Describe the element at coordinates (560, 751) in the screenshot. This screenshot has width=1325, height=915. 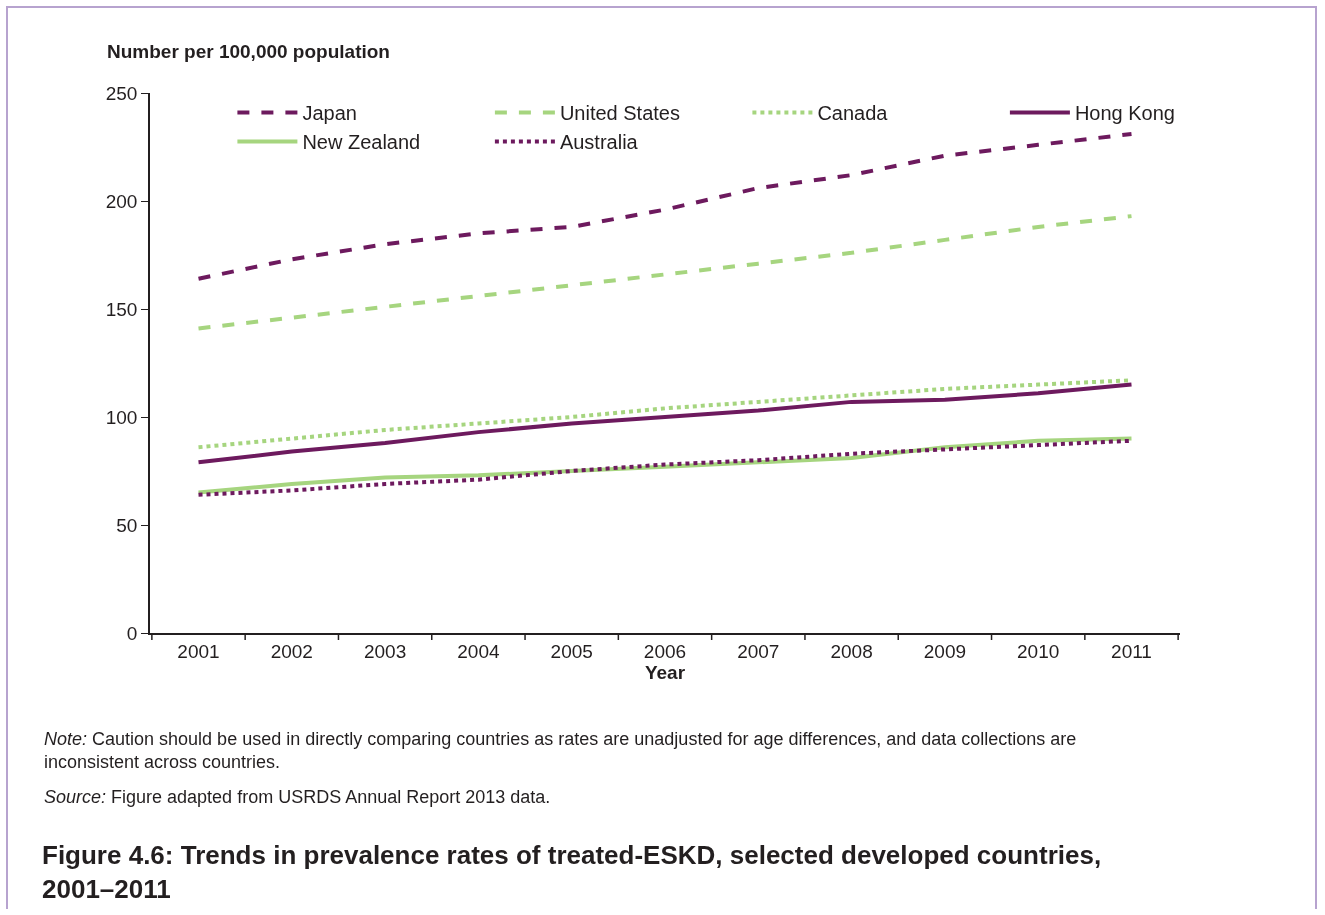
I see `text: Note: Caution should be used in directly comparing countries as rates are unadjusted for age differences, and data collections are inconsistent across countries.` at that location.